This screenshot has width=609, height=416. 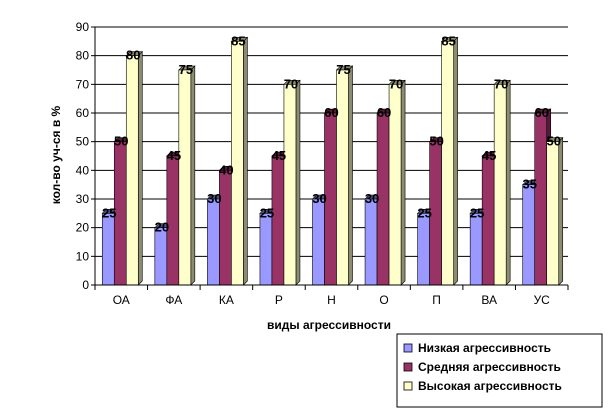 I want to click on legend-label: Высокая агрессивность, so click(x=490, y=386).